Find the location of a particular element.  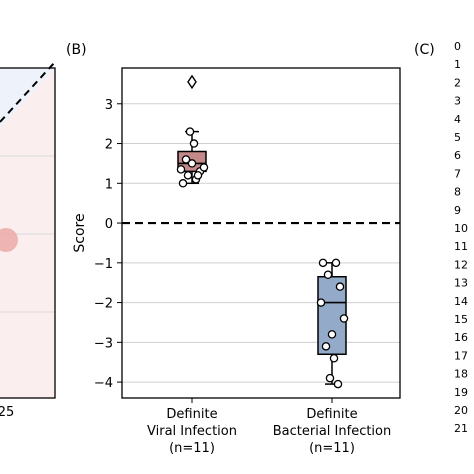

y-tick-label: −2 is located at coordinates (103, 304).